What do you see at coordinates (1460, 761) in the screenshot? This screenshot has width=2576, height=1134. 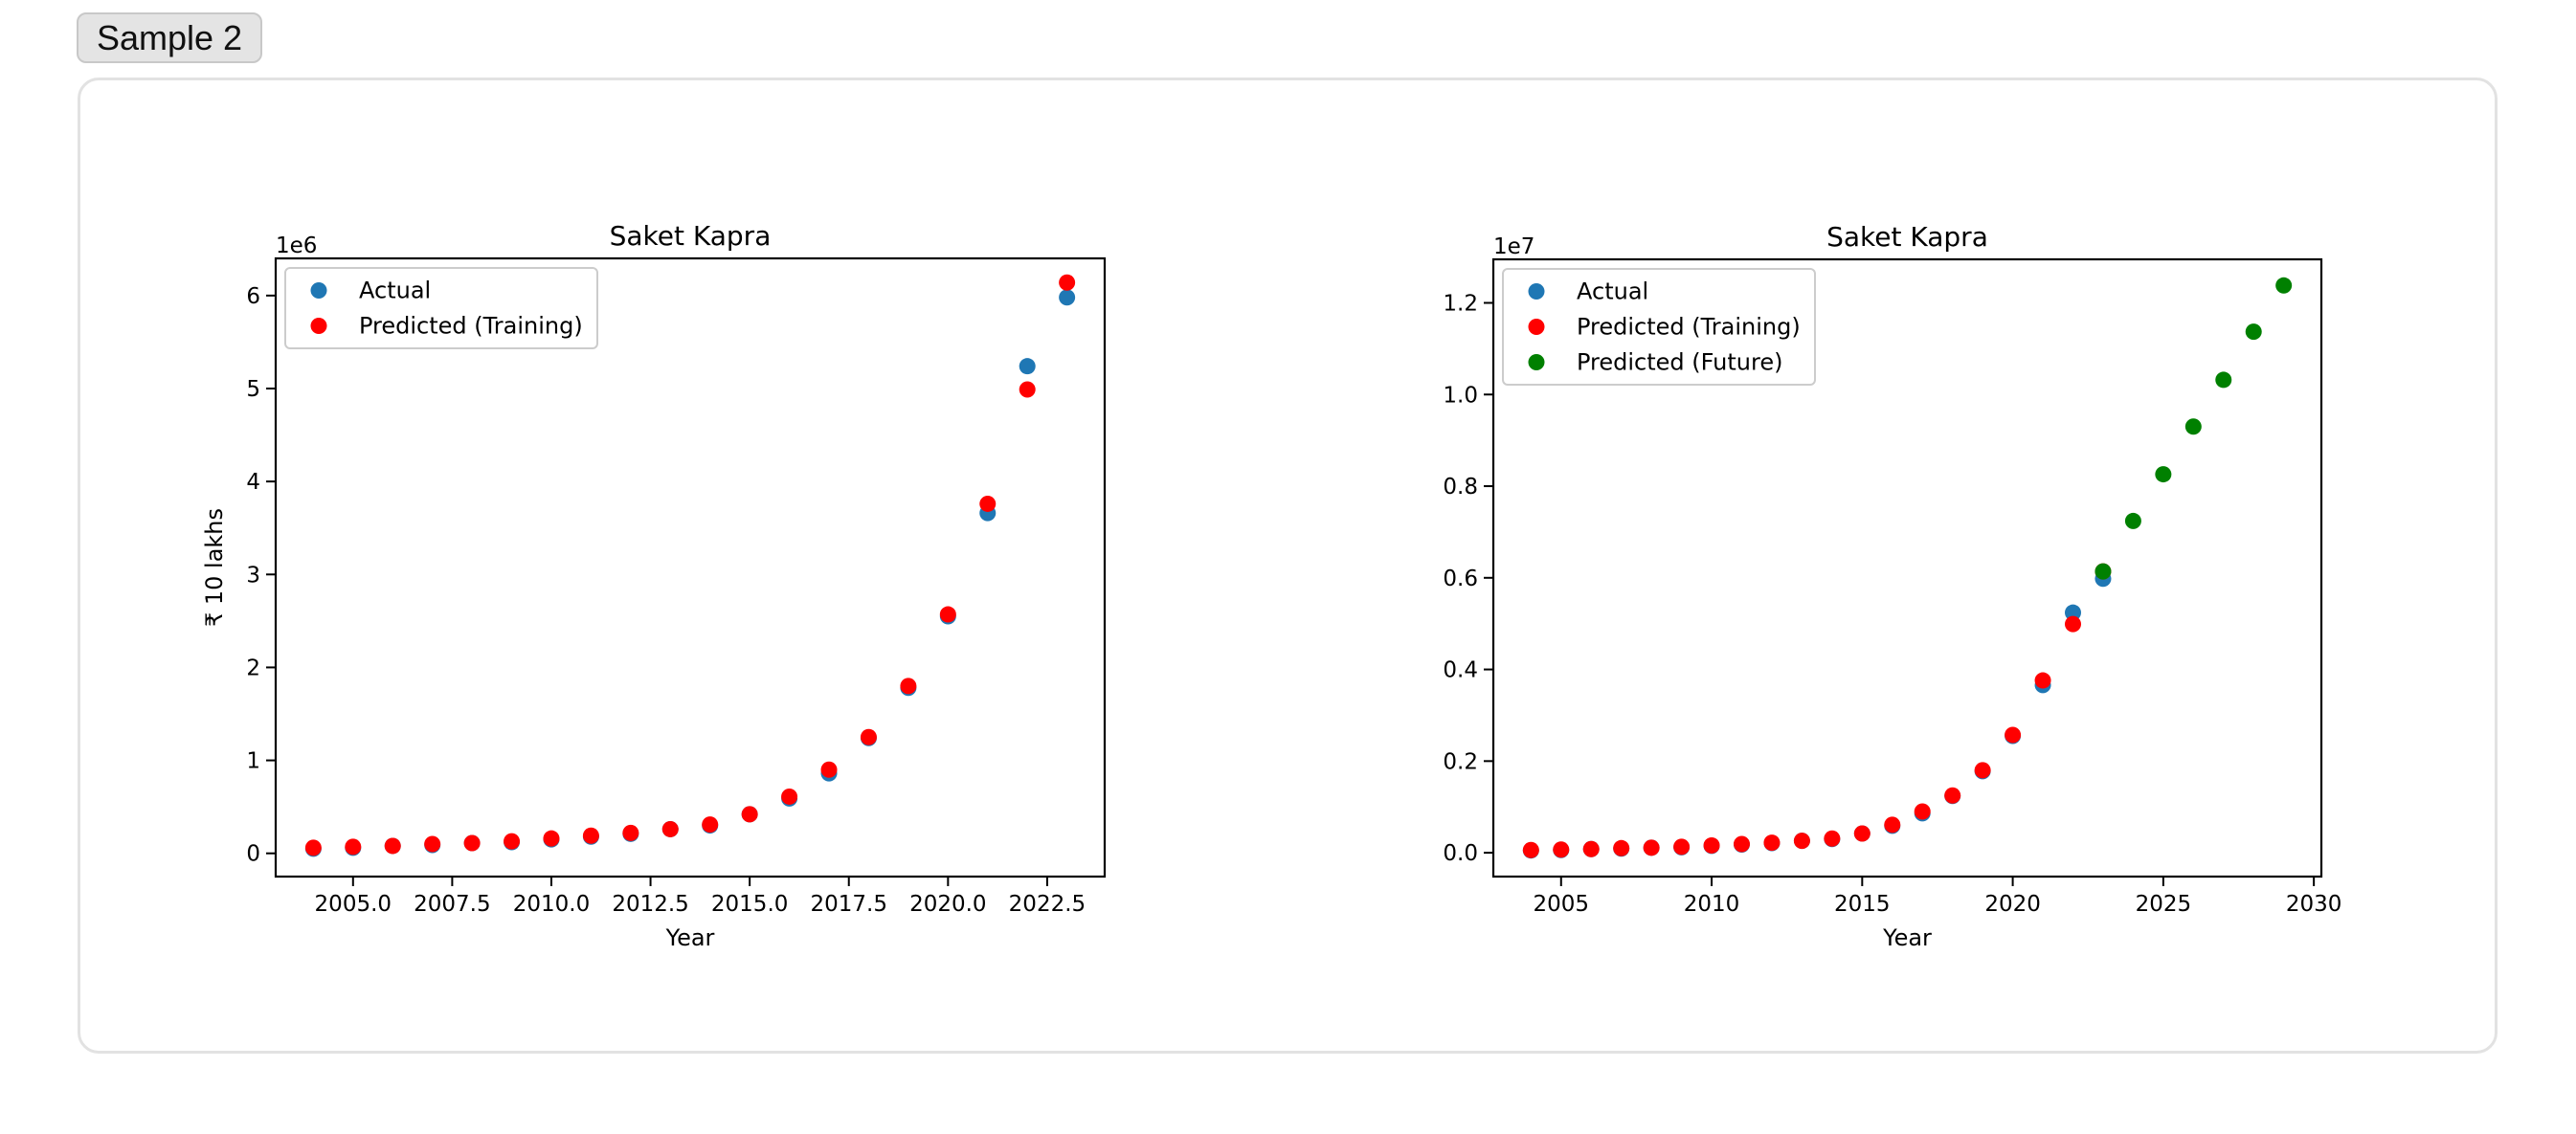 I see `y-tick-label: 0.2` at bounding box center [1460, 761].